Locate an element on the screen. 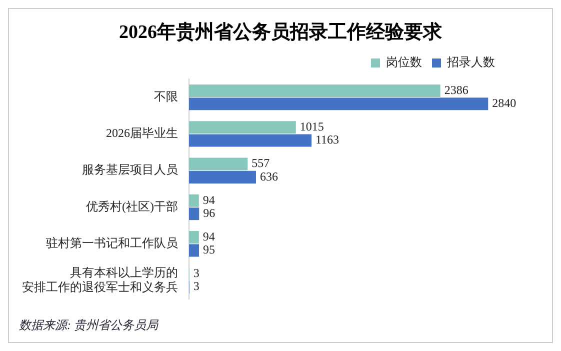  y-tick-label: 驻村第一书记和工作队员 is located at coordinates (112, 243).